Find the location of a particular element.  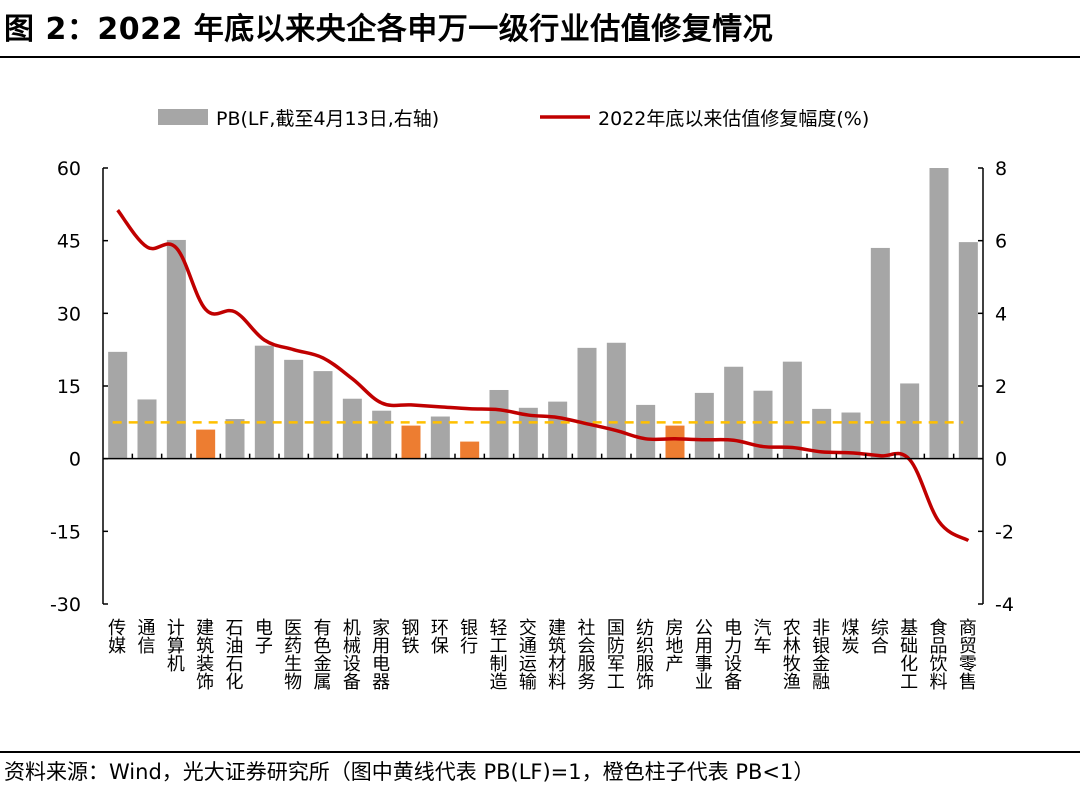

category-label: 煤炭 is located at coordinates (849, 636).